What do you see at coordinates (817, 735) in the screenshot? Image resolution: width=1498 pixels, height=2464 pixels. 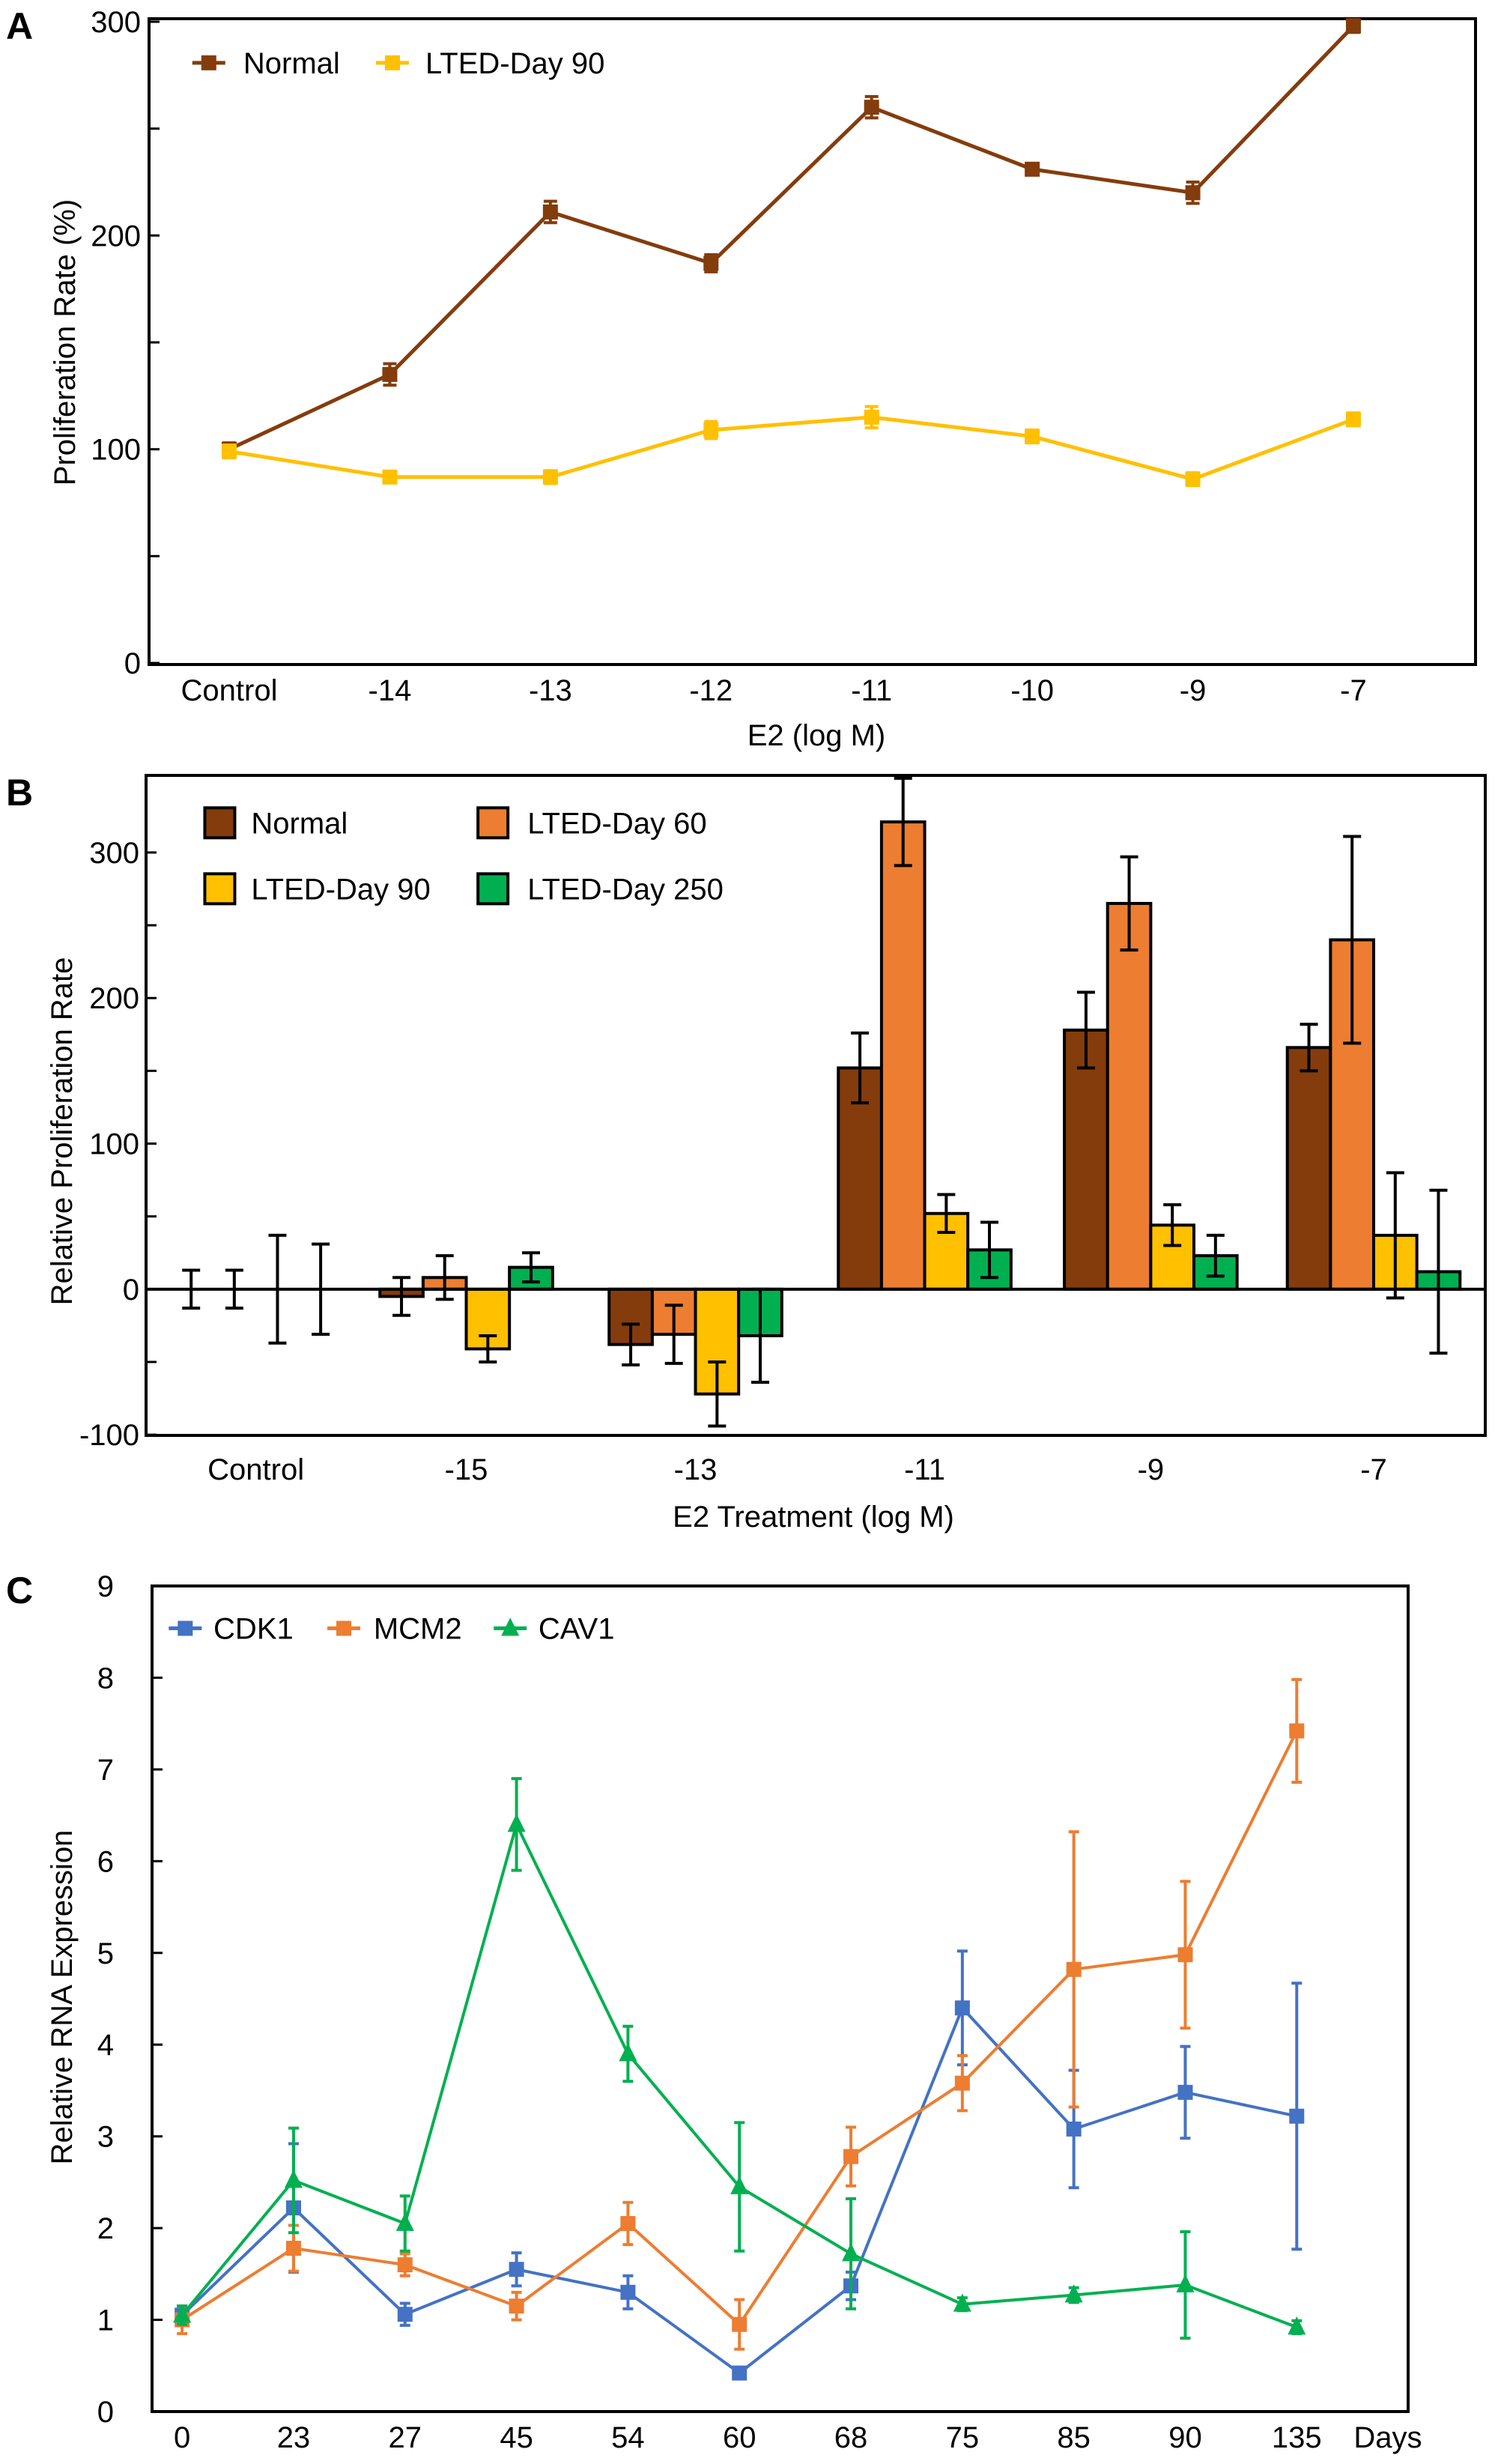 I see `x-axis-label-a: E2 (log M)` at bounding box center [817, 735].